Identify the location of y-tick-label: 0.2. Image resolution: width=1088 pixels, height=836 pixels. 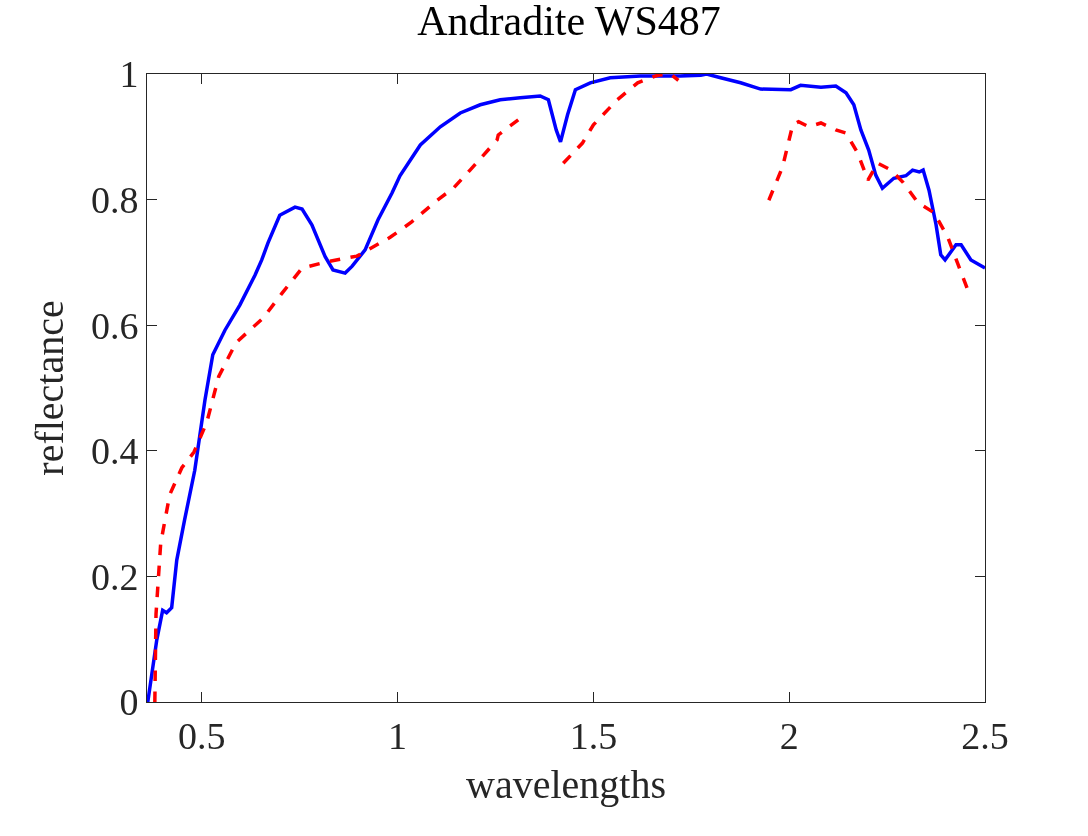
(114, 576).